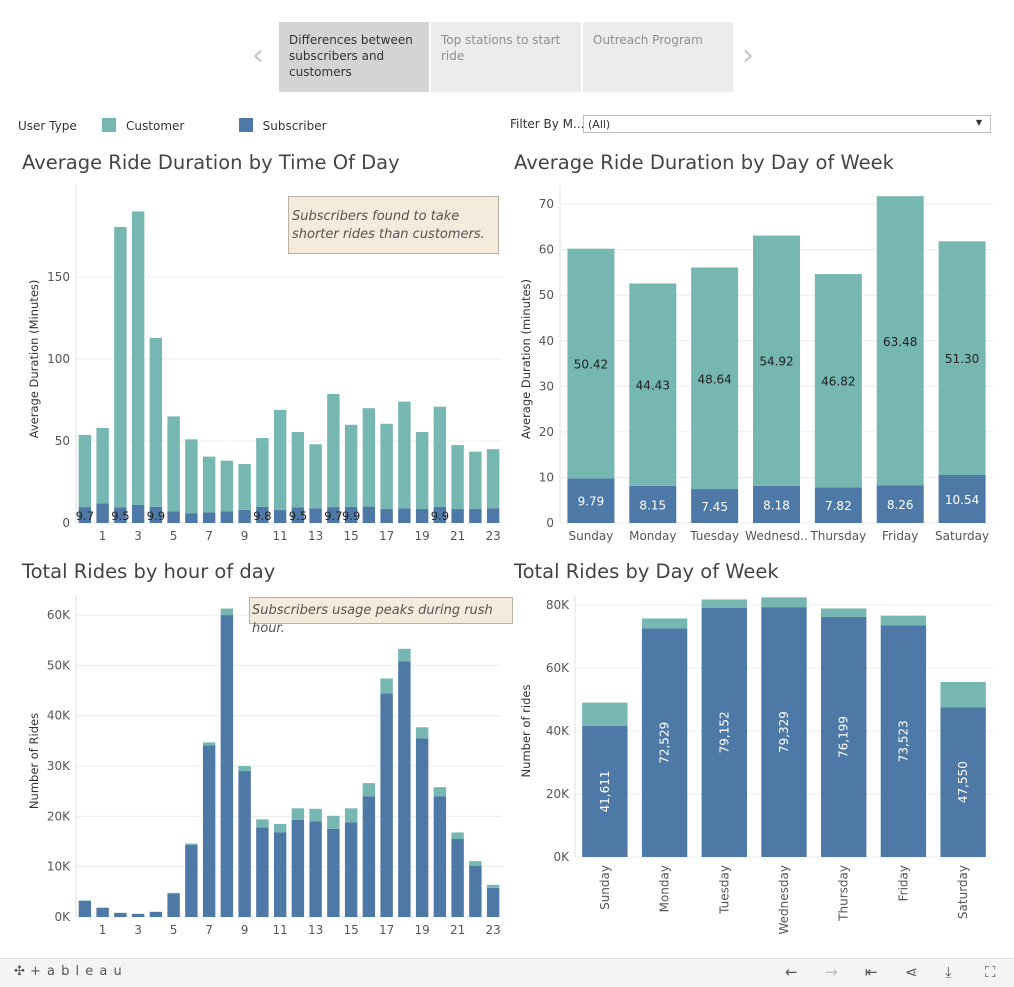  Describe the element at coordinates (246, 125) in the screenshot. I see `legend-swatch-subscriber` at that location.